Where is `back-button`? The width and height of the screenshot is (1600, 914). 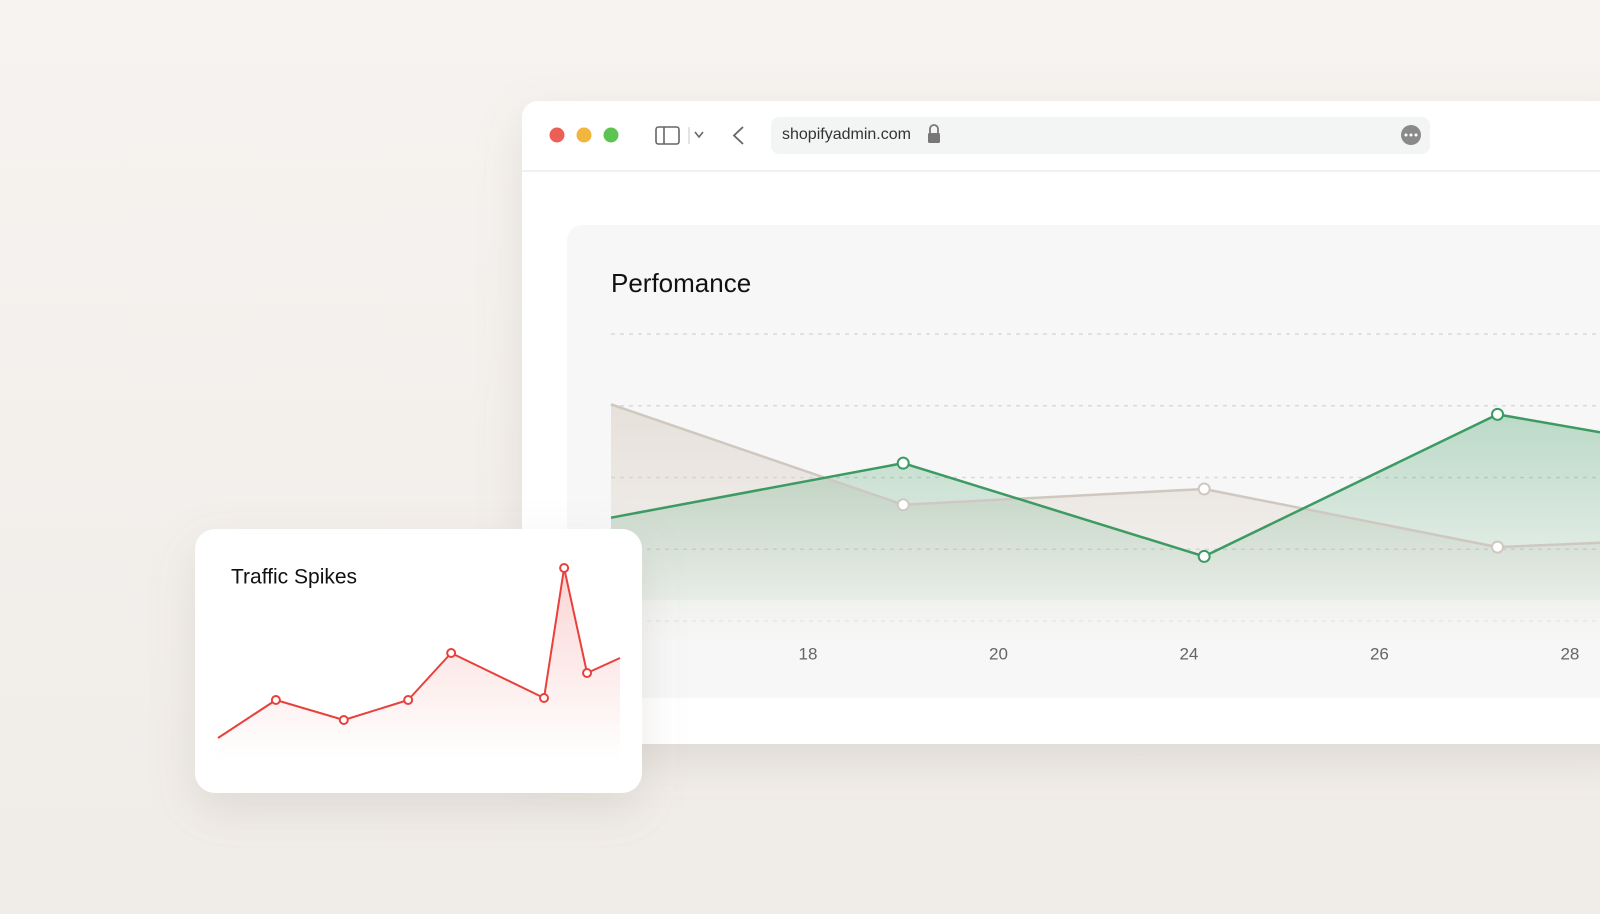
back-button is located at coordinates (738, 135).